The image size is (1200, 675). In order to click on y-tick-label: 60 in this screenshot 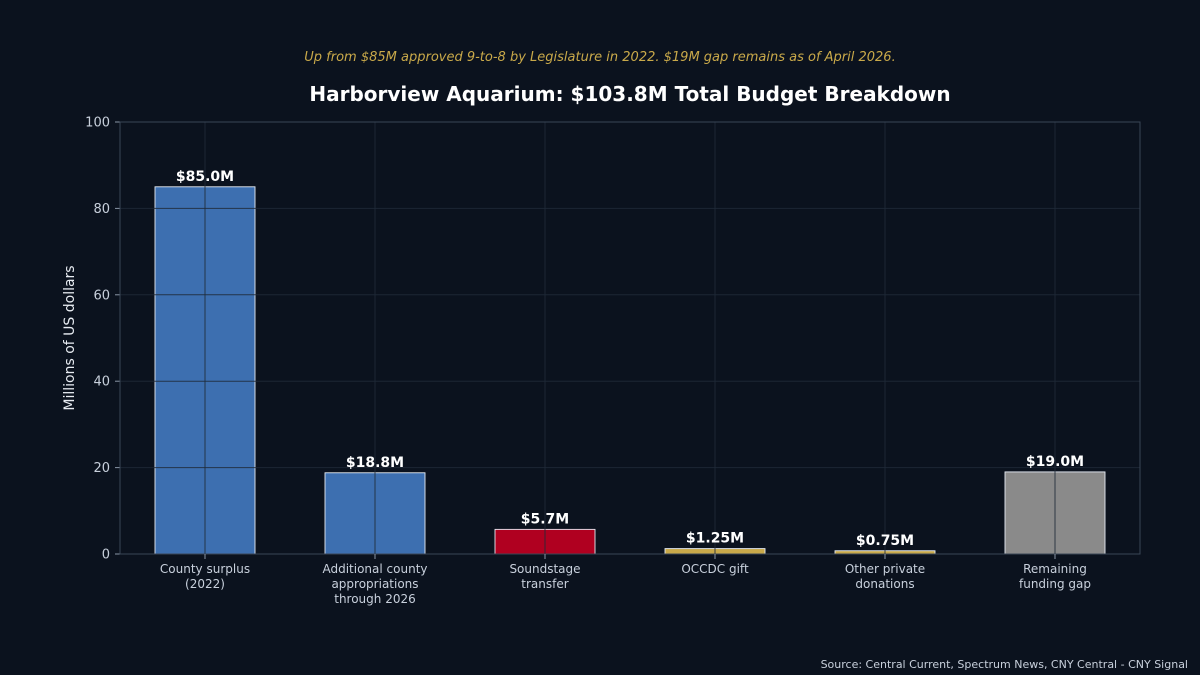, I will do `click(101, 295)`.